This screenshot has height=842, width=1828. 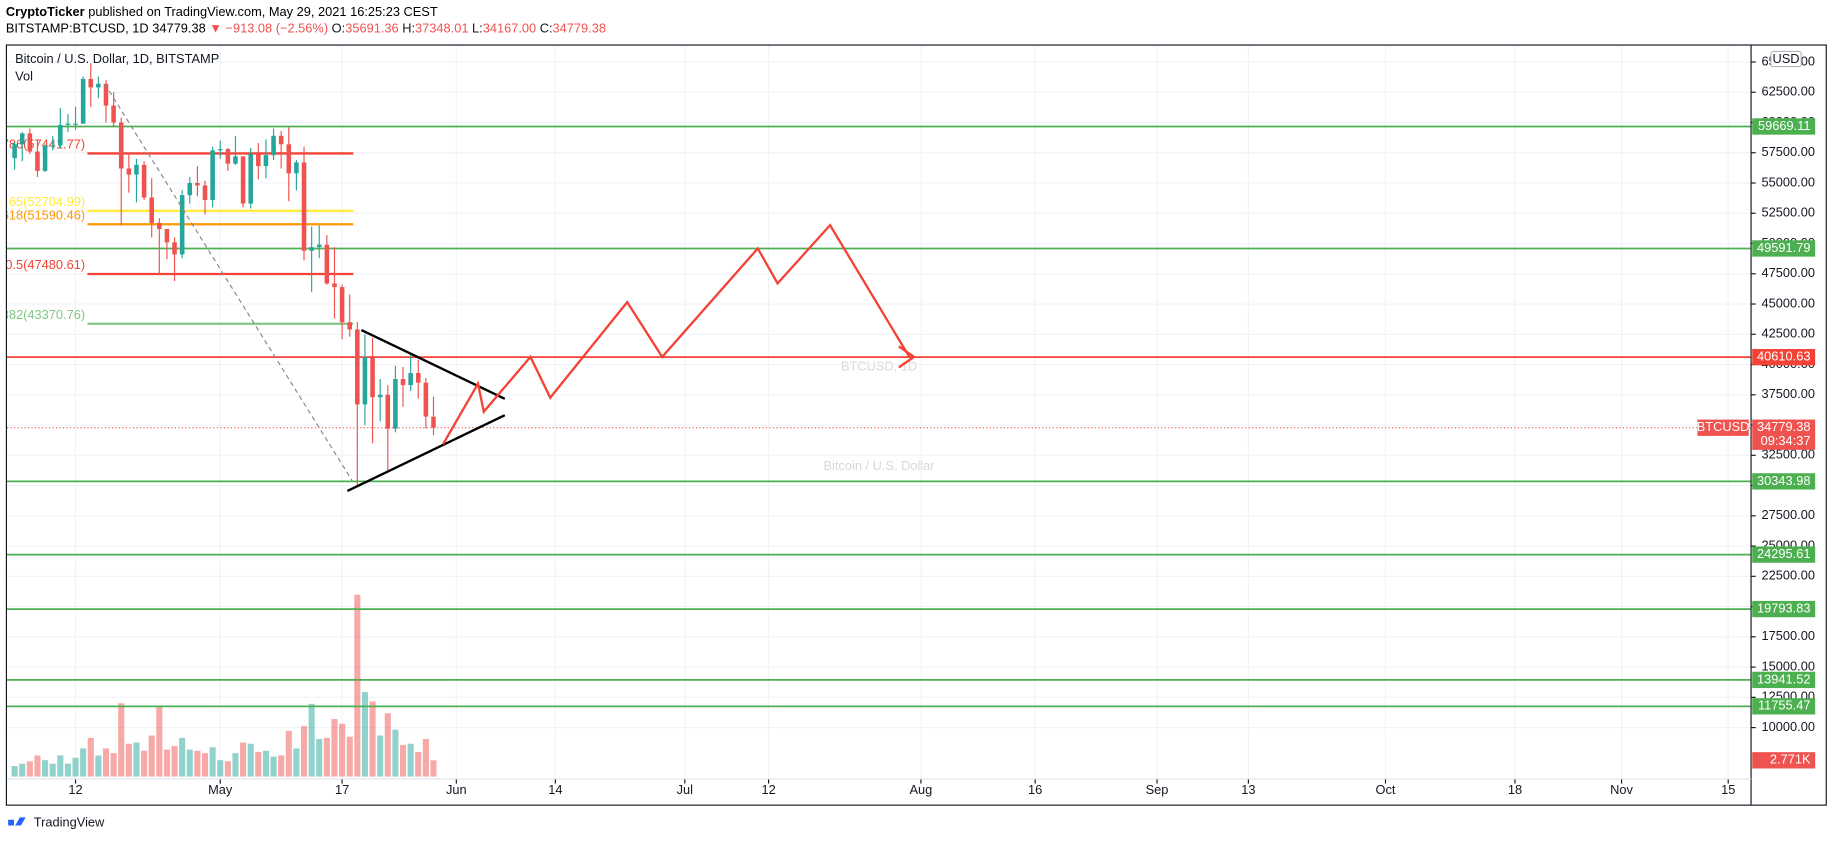 What do you see at coordinates (1784, 434) in the screenshot?
I see `last-price-bg` at bounding box center [1784, 434].